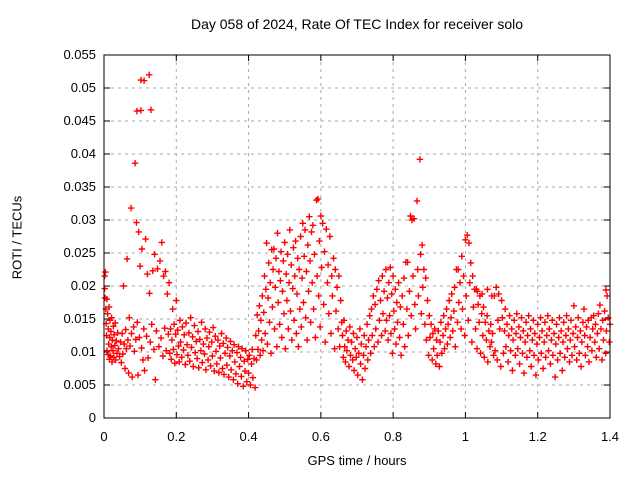  Describe the element at coordinates (249, 436) in the screenshot. I see `x-tick-label: 0.4` at that location.